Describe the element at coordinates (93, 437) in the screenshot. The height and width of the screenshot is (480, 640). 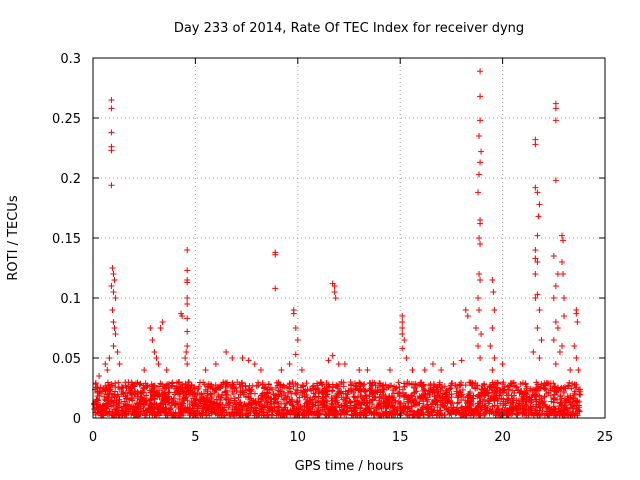
I see `x-tick-label: 0` at that location.